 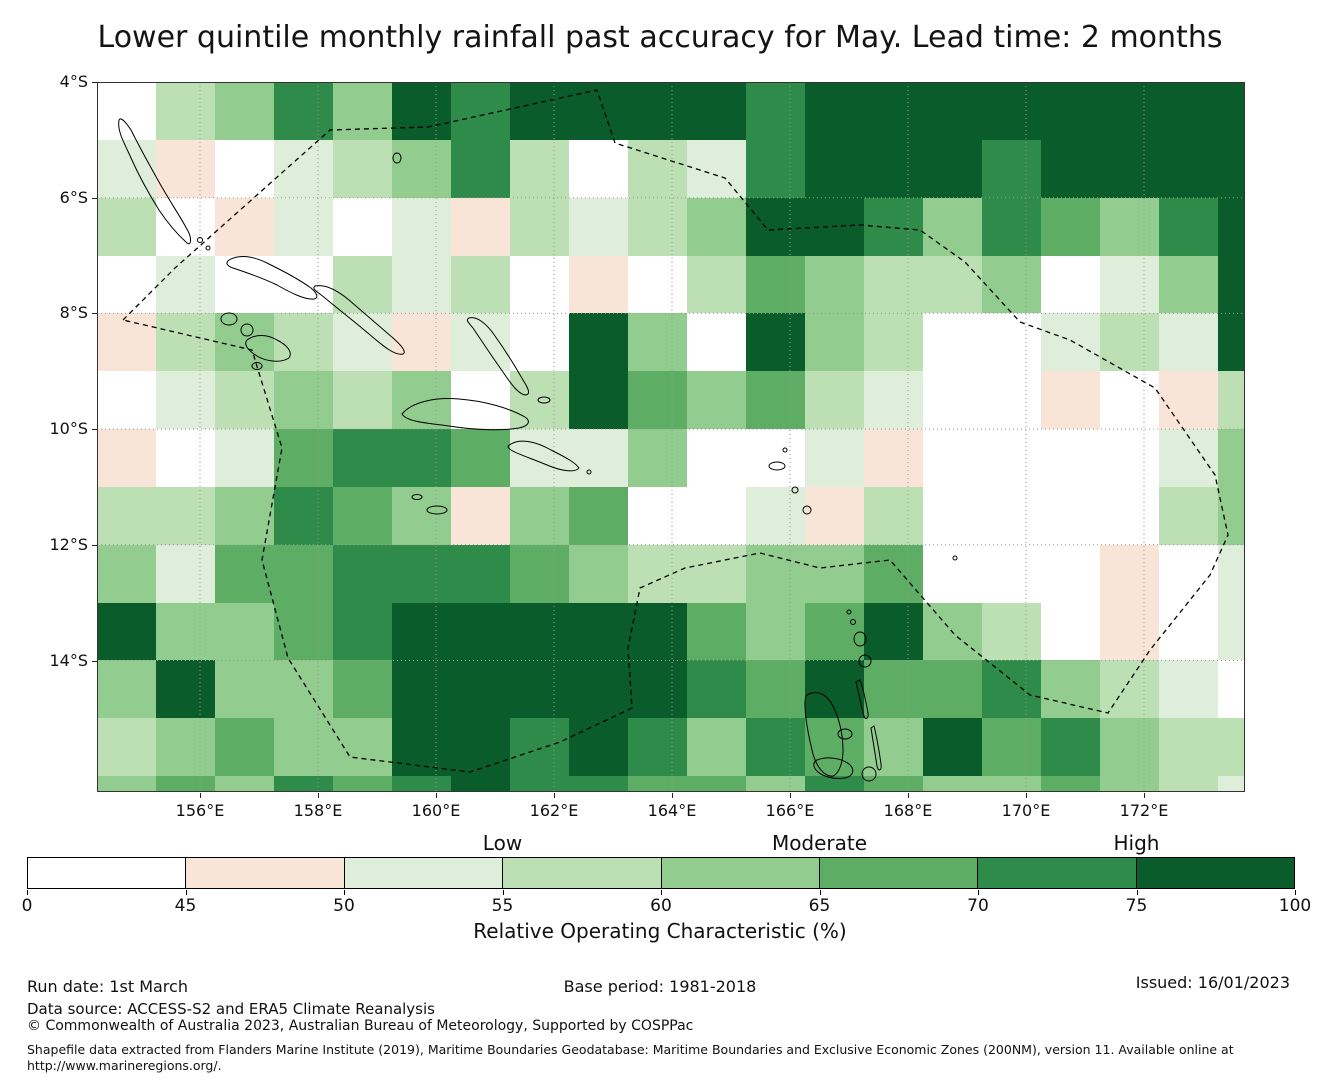 I want to click on colorbar-tick-label: 50, so click(x=344, y=906).